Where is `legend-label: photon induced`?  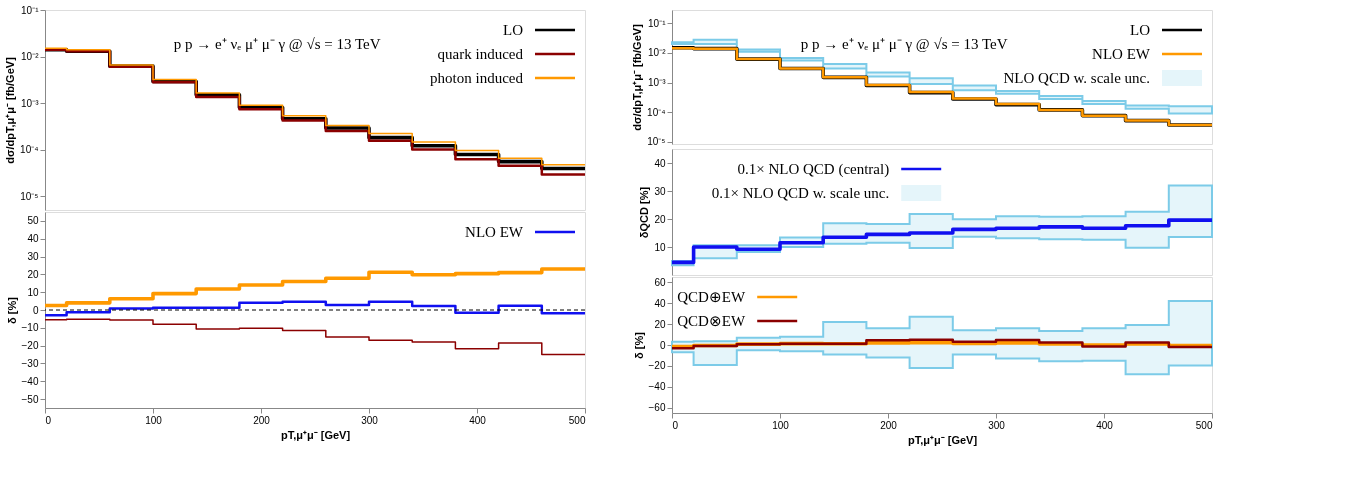 legend-label: photon induced is located at coordinates (477, 78).